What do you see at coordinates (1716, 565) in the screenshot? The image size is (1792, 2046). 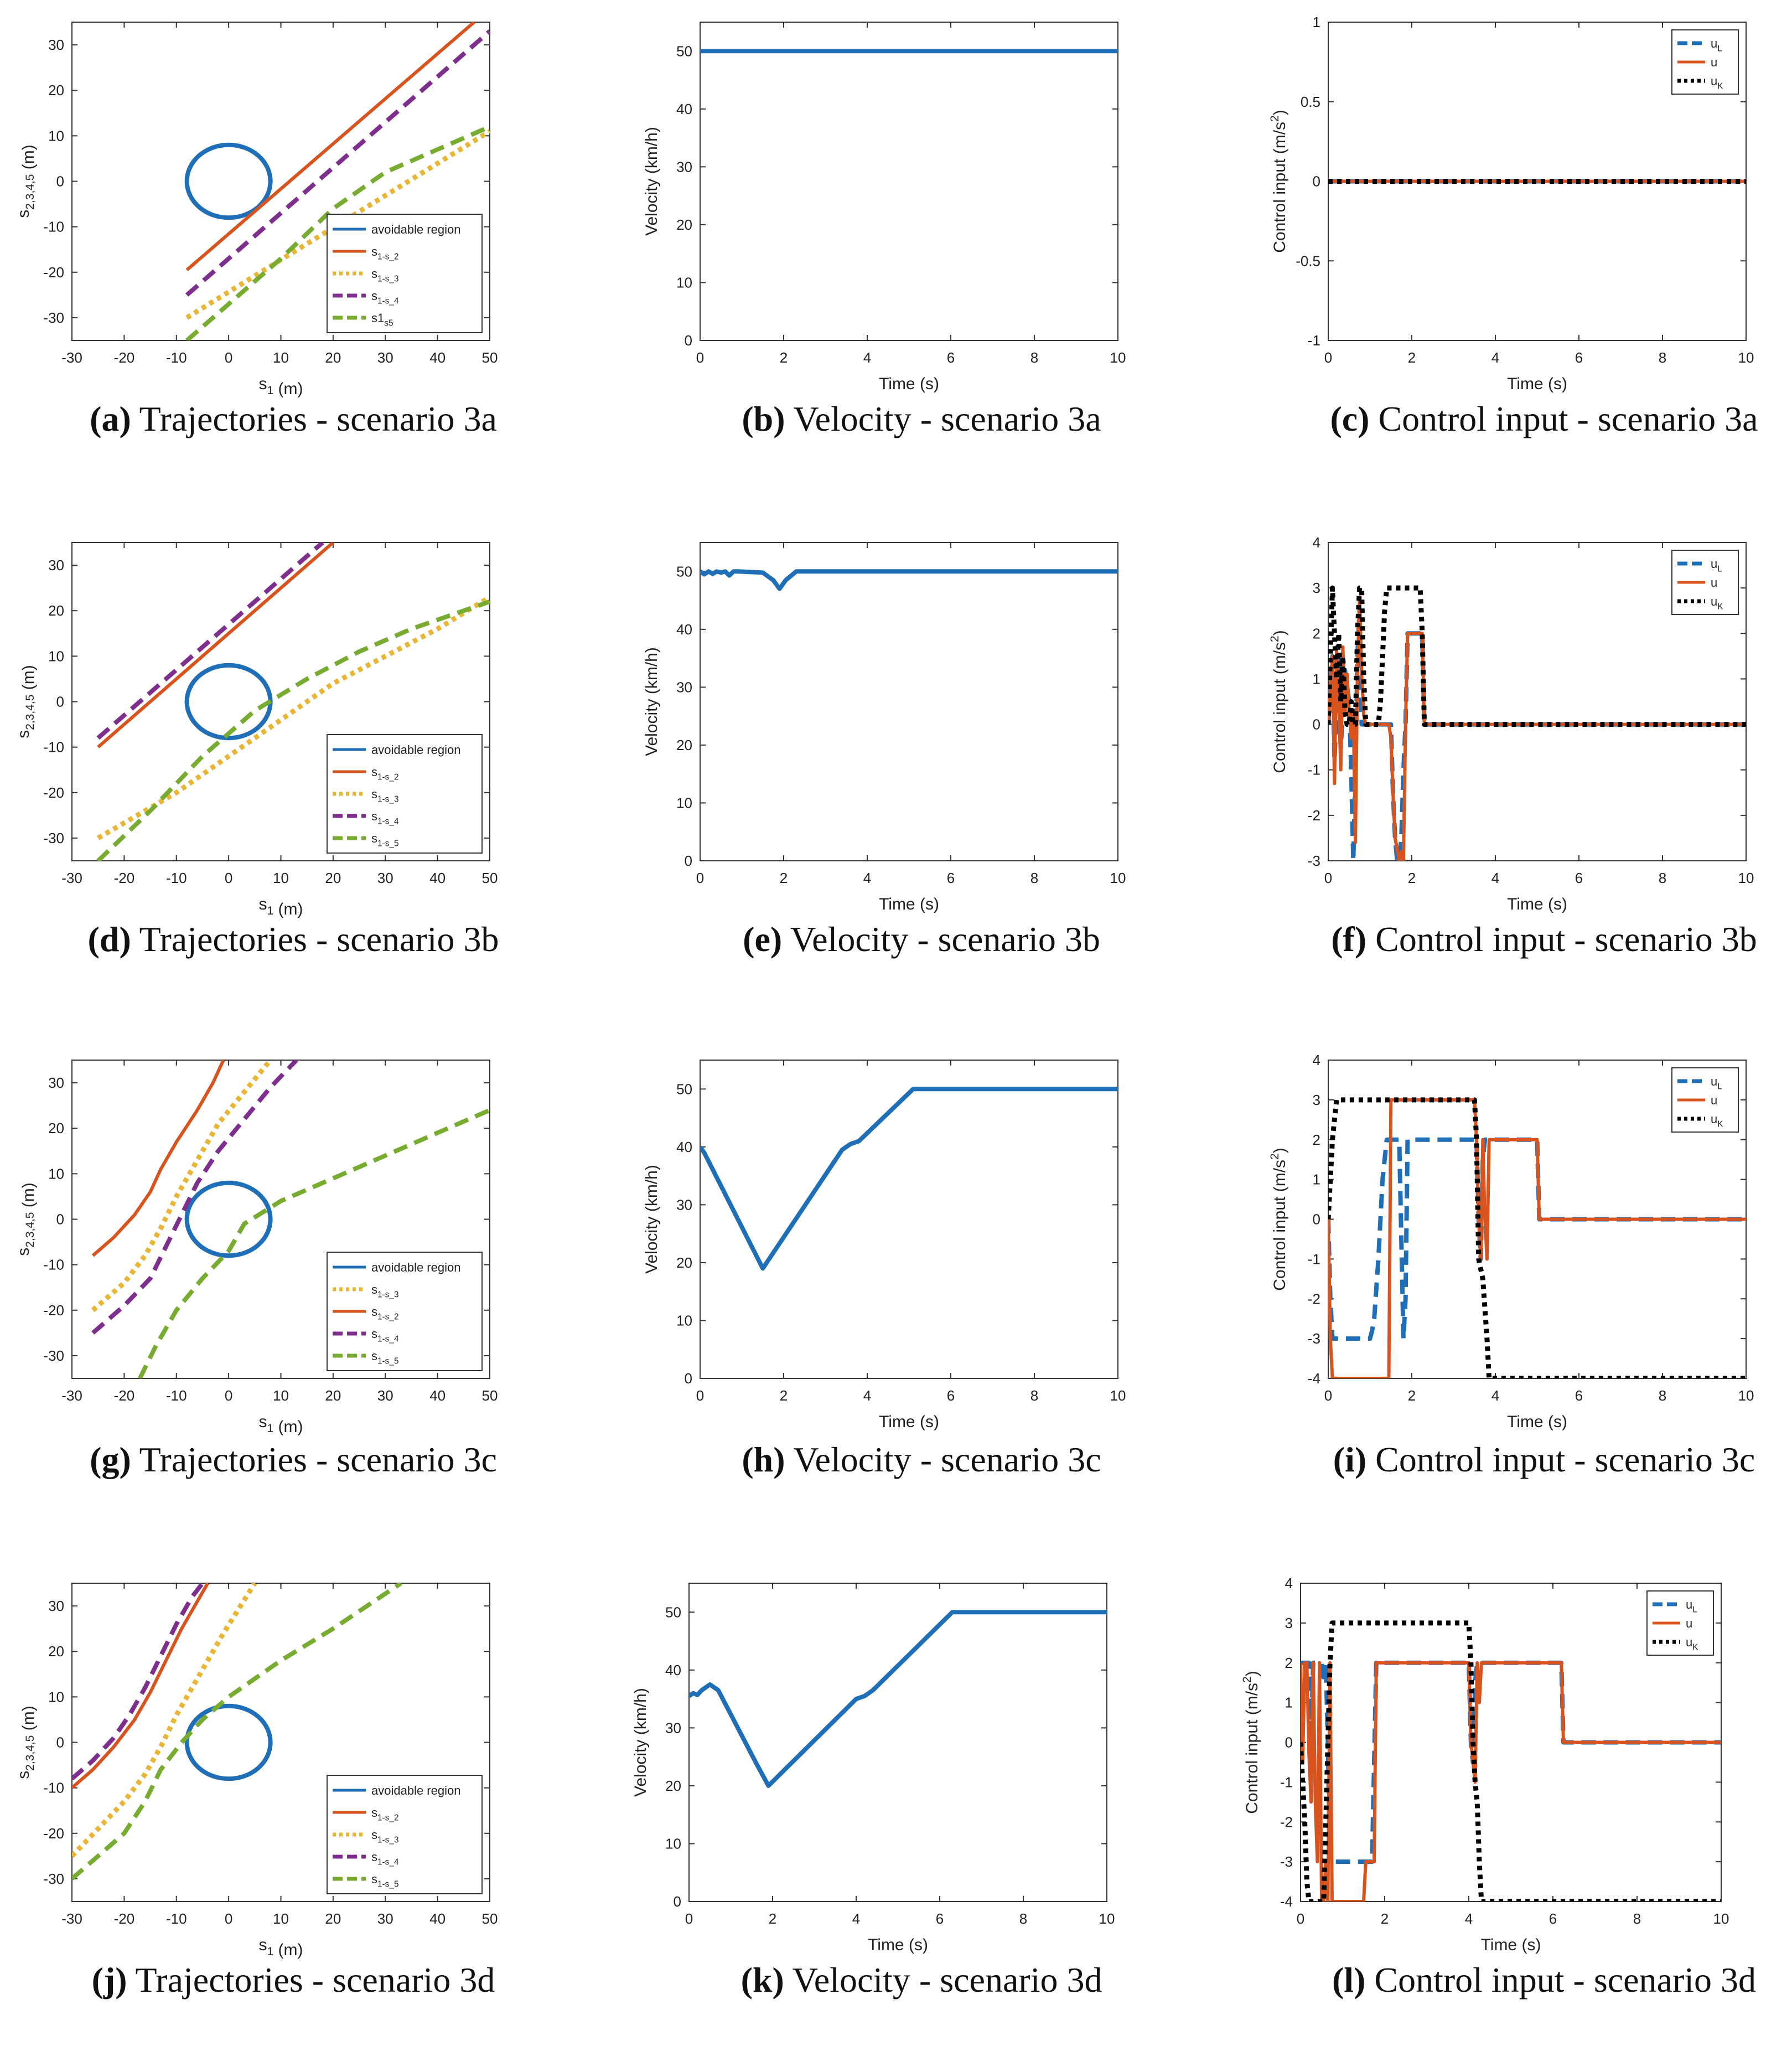 I see `legend-entry: uL` at bounding box center [1716, 565].